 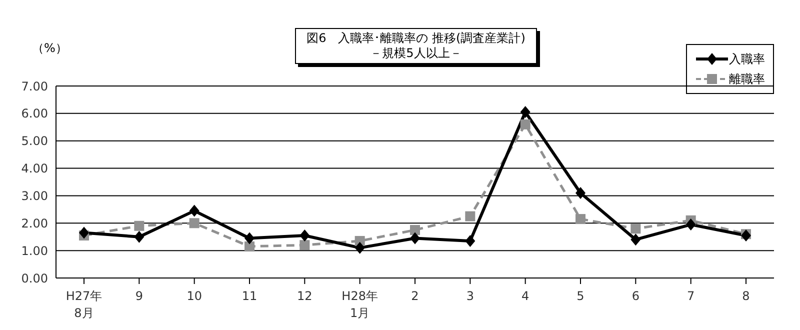 I want to click on x-tick-label: 10, so click(x=194, y=296).